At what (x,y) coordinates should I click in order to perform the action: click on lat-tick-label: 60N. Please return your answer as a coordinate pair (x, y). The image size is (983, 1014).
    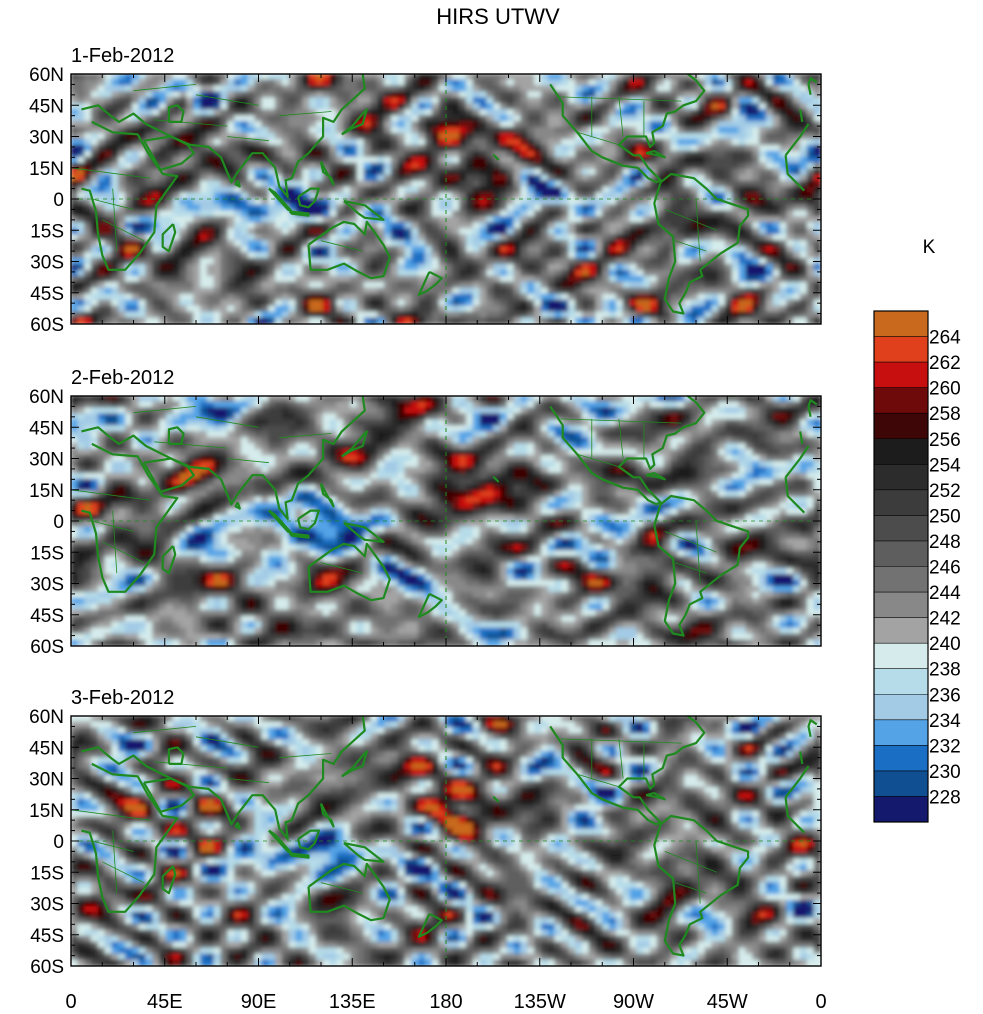
    Looking at the image, I should click on (46, 717).